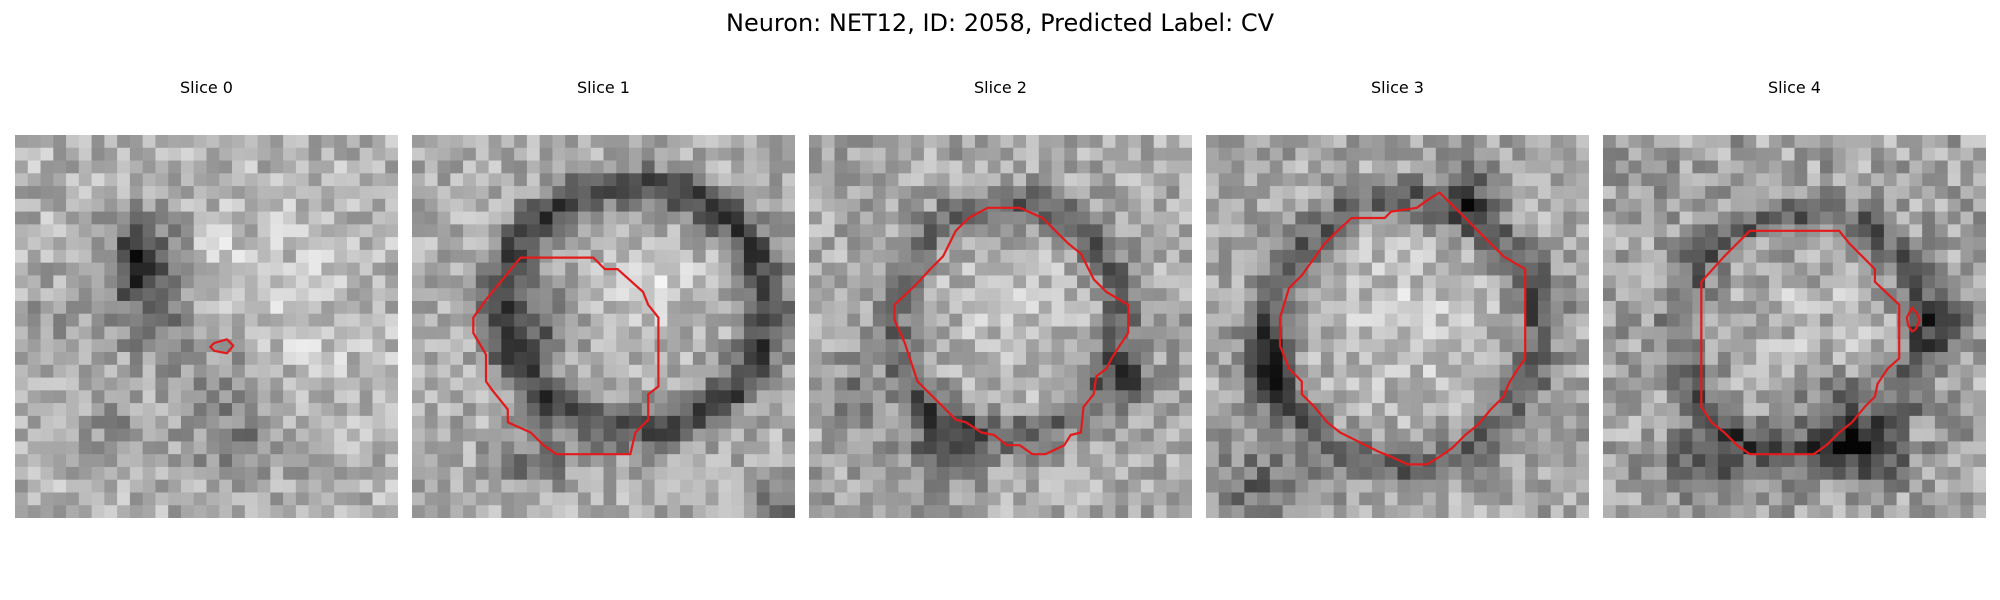 The width and height of the screenshot is (2000, 600). What do you see at coordinates (603, 87) in the screenshot?
I see `slice-title: Slice 1` at bounding box center [603, 87].